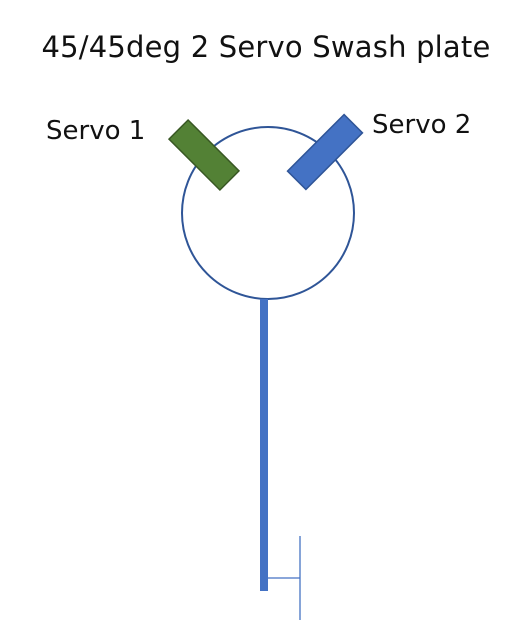 The image size is (532, 632). Describe the element at coordinates (96, 131) in the screenshot. I see `servo-1-label: Servo 1` at that location.